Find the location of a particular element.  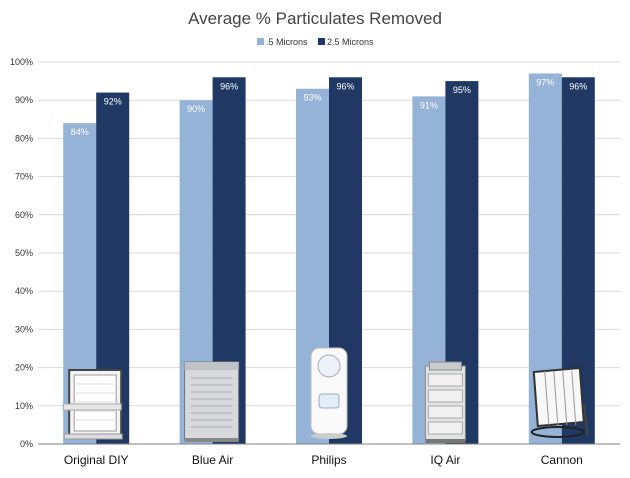

y-tick-label: 30% is located at coordinates (24, 329).